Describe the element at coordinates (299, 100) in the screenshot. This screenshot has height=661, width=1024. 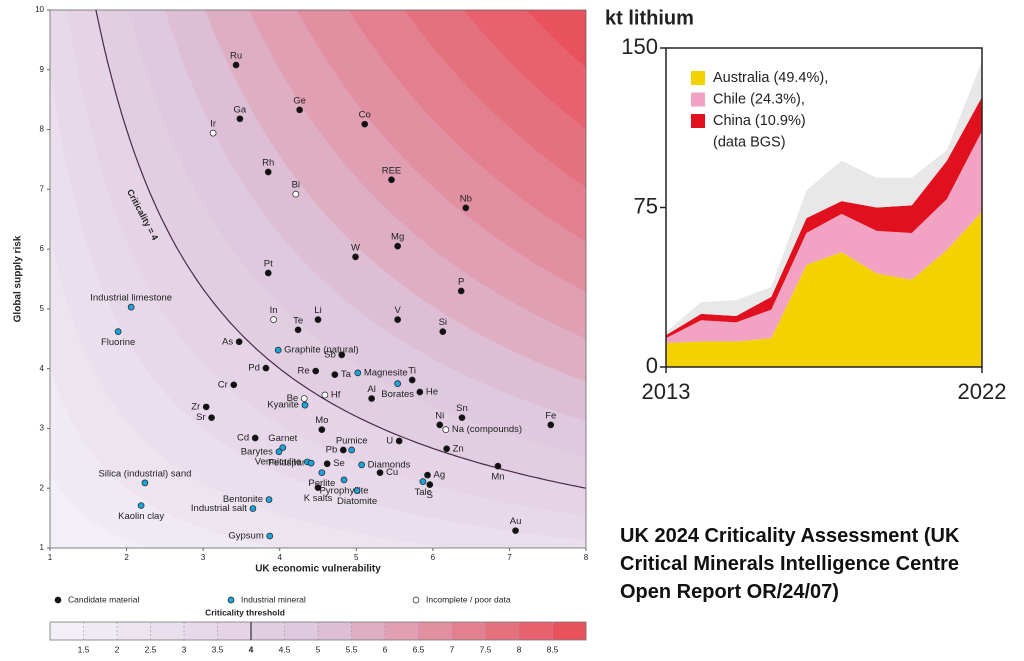
I see `point-label: Ge` at that location.